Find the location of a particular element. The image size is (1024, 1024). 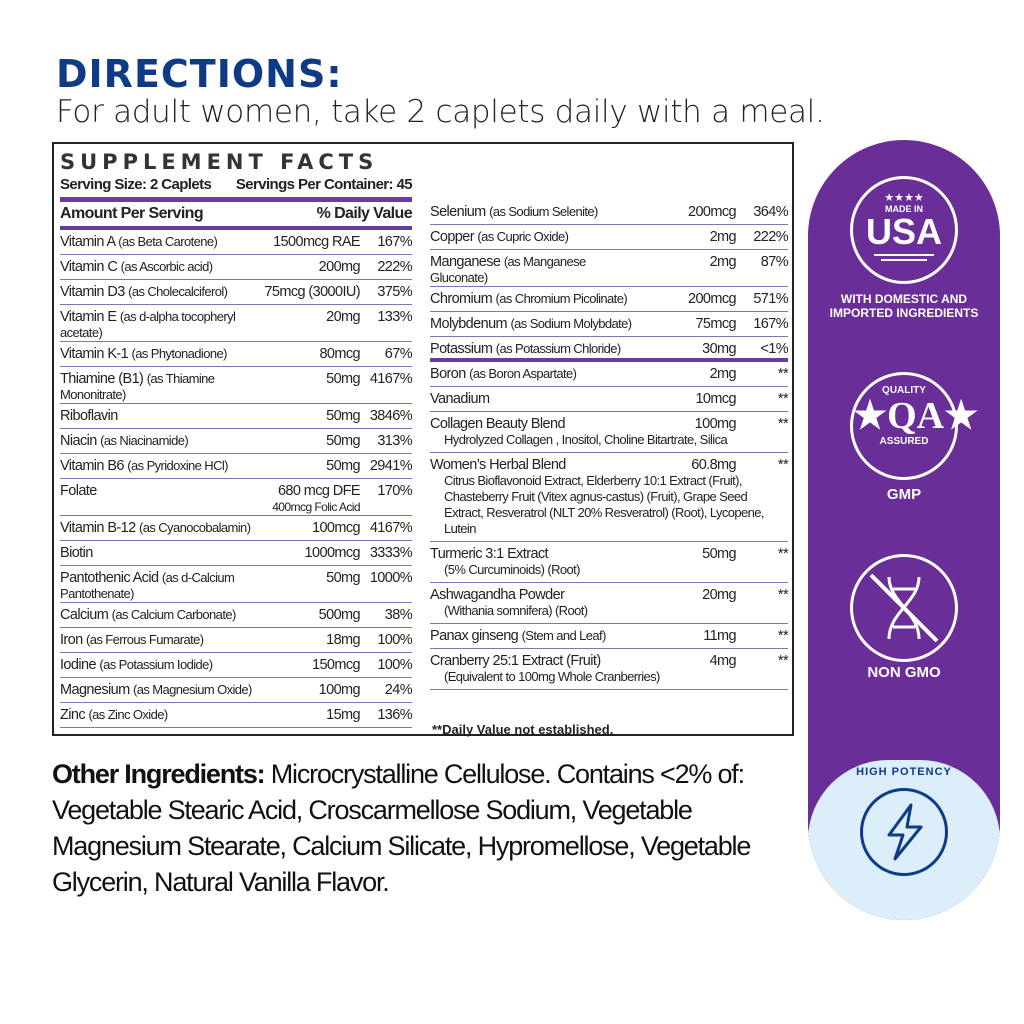

nutrient-row: Calcium (as Calcium Carbonate) 500mg 38% is located at coordinates (236, 615).